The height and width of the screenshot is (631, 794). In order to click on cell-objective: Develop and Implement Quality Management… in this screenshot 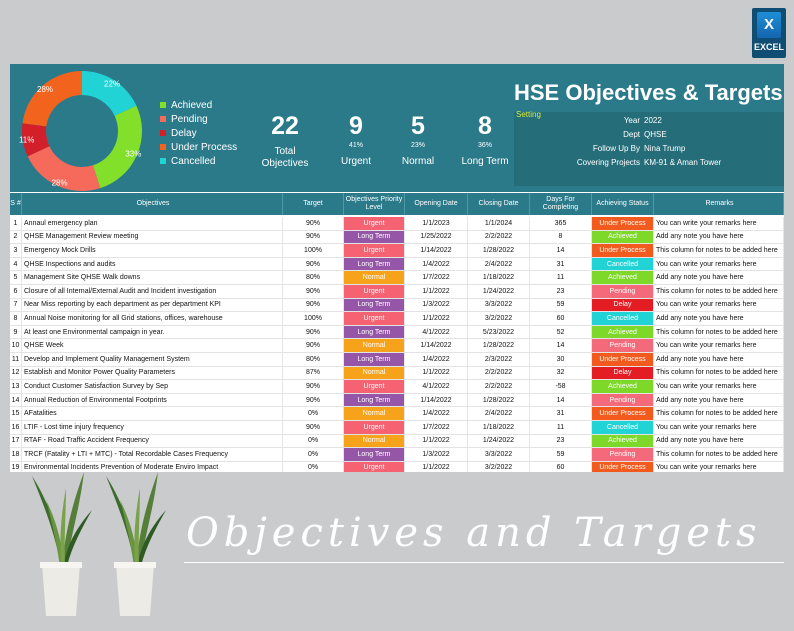, I will do `click(152, 359)`.